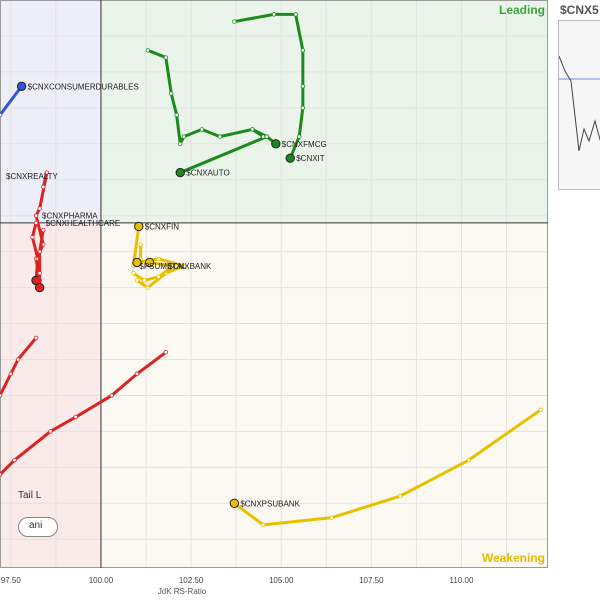  Describe the element at coordinates (139, 226) in the screenshot. I see `head-cnxfin` at that location.